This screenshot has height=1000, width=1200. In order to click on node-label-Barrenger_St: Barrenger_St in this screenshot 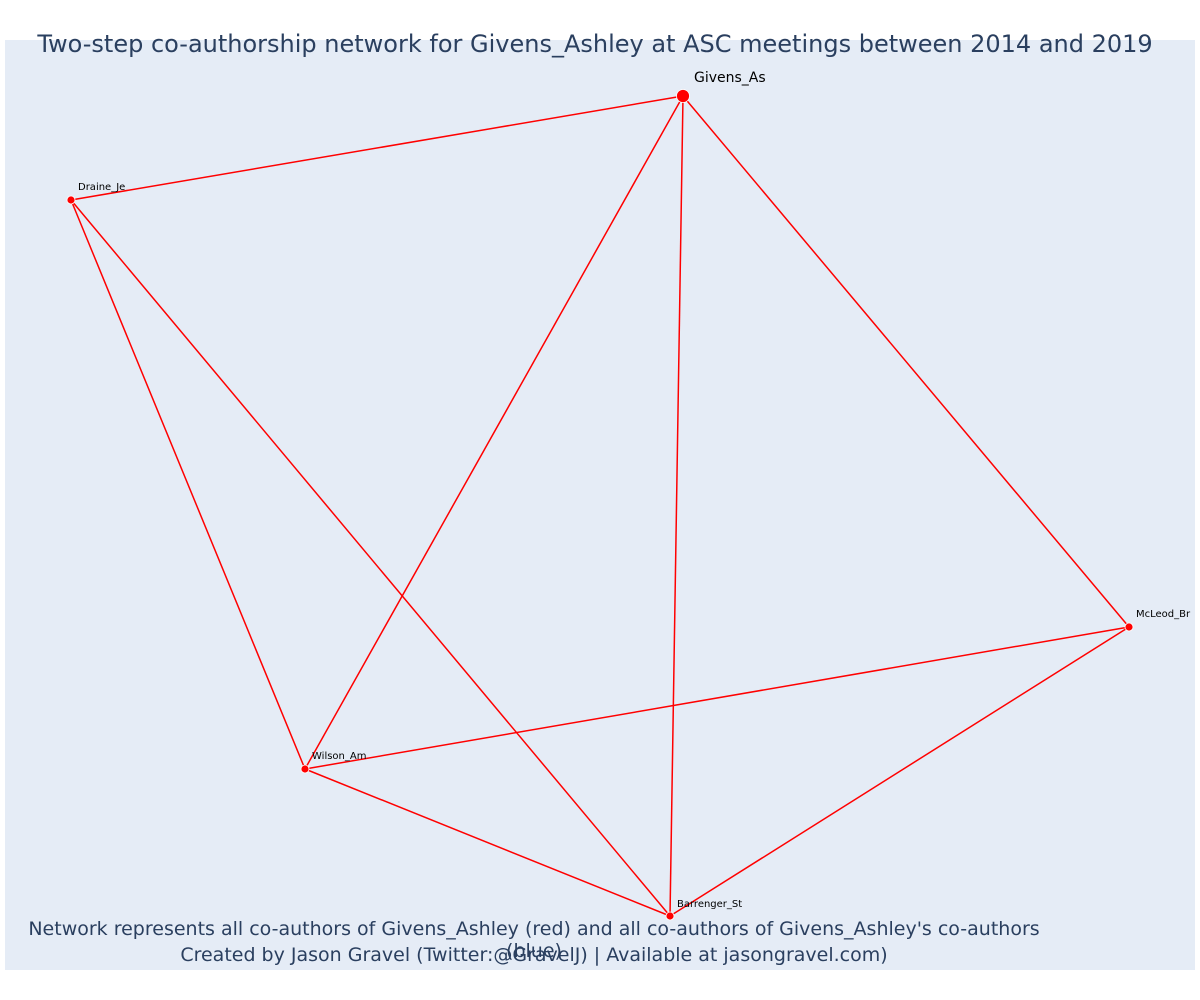, I will do `click(709, 904)`.